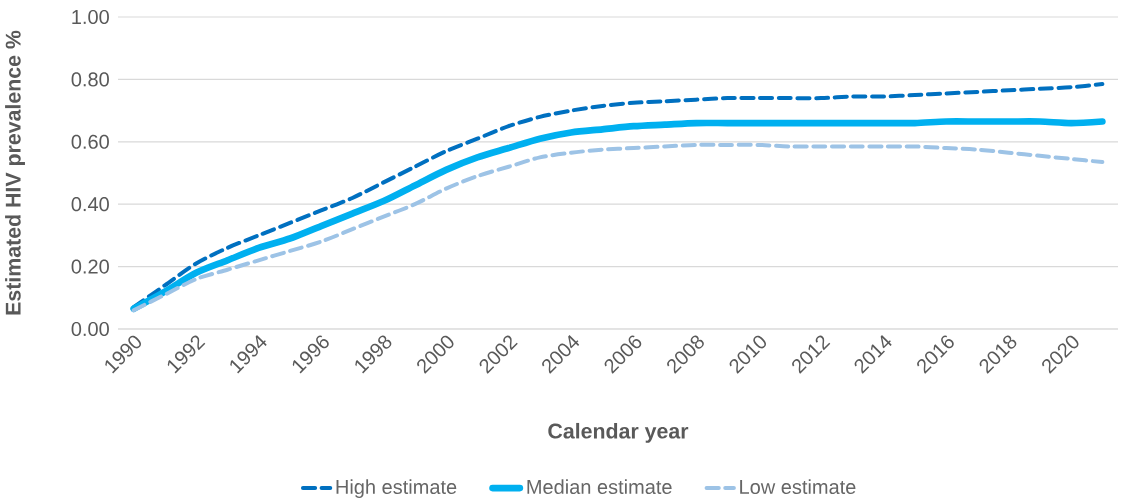 The width and height of the screenshot is (1129, 503). What do you see at coordinates (90, 79) in the screenshot?
I see `y-tick-label: 0.80` at bounding box center [90, 79].